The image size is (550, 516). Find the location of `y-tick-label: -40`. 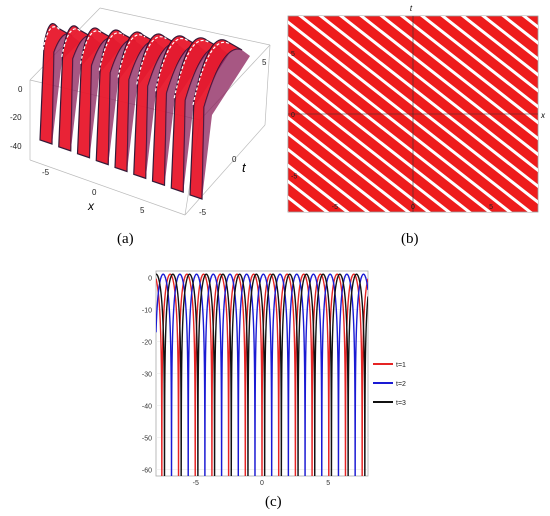

y-tick-label: -40 is located at coordinates (147, 407).